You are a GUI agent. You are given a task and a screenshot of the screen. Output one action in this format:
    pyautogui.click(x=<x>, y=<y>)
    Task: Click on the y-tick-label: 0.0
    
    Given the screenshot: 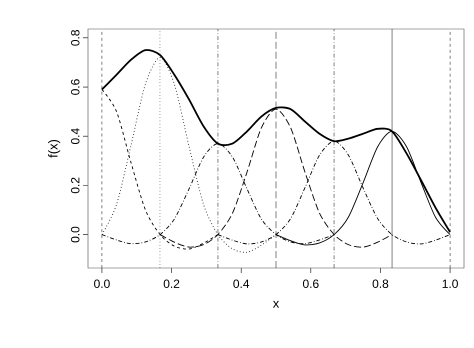 What is the action you would take?
    pyautogui.click(x=75, y=234)
    